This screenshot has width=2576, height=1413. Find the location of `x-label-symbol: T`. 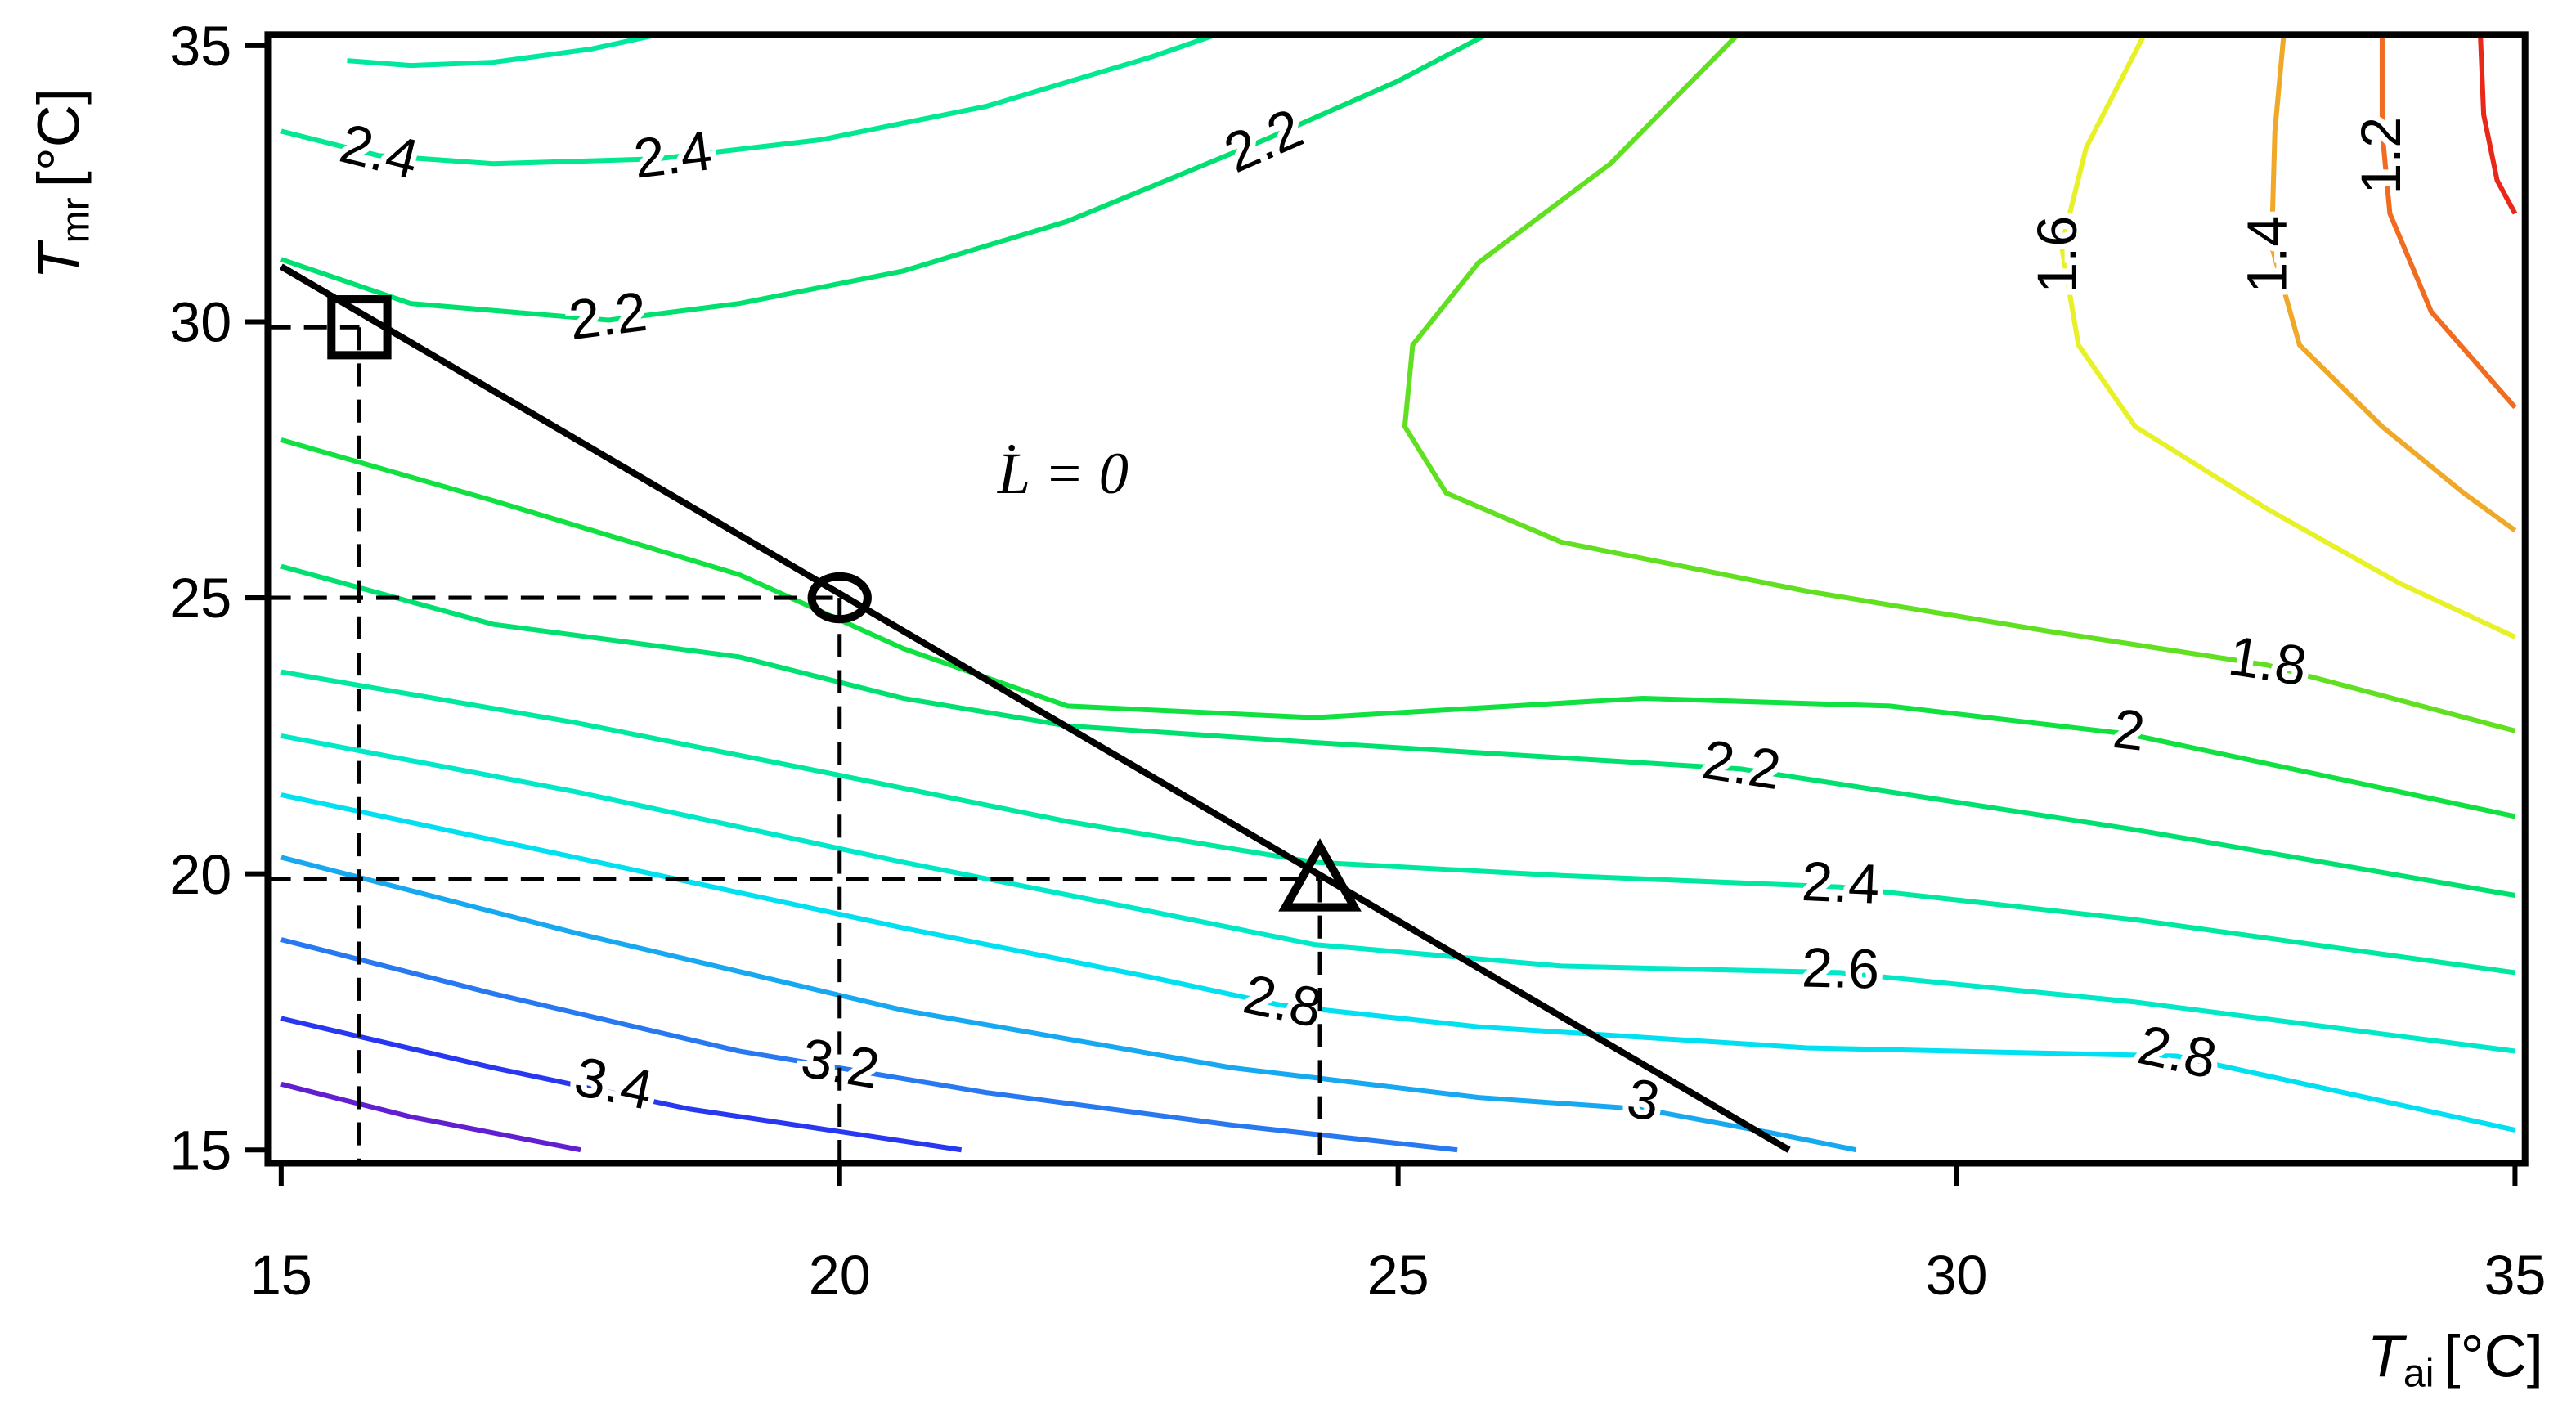

x-label-symbol: T is located at coordinates (2387, 1357).